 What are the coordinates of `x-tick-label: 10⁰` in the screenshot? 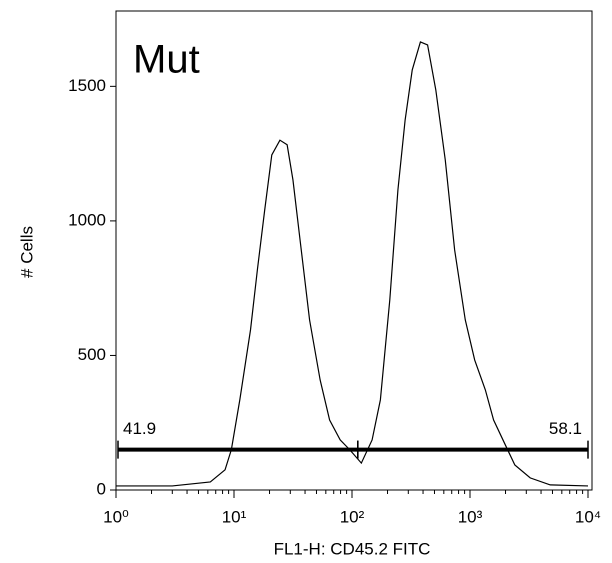 It's located at (116, 516).